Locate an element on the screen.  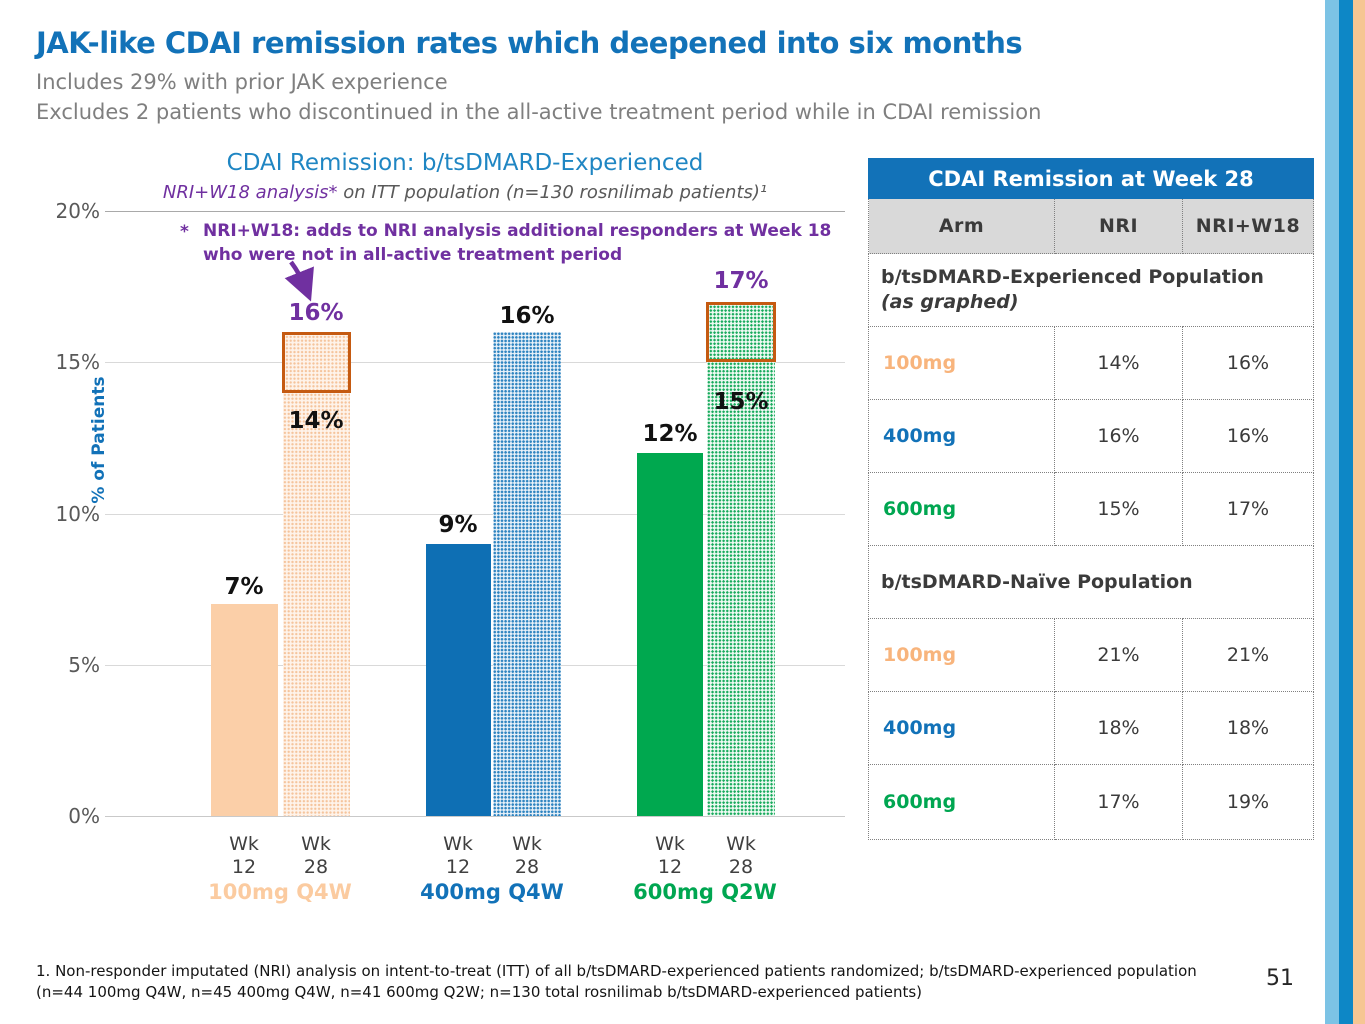
chart-title: CDAI Remission: b/tsDMARD-Experienced is located at coordinates (465, 163).